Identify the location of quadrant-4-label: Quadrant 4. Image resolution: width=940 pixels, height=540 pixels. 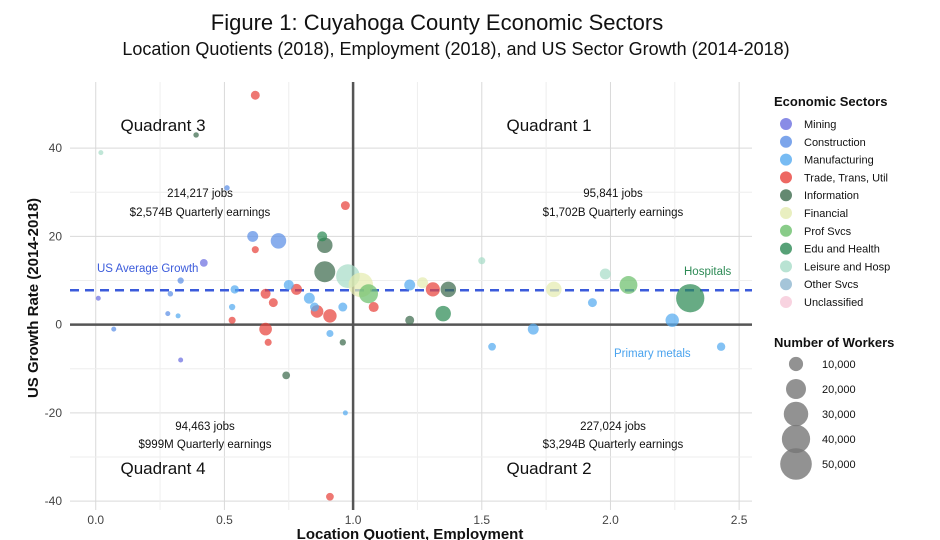
(162, 468).